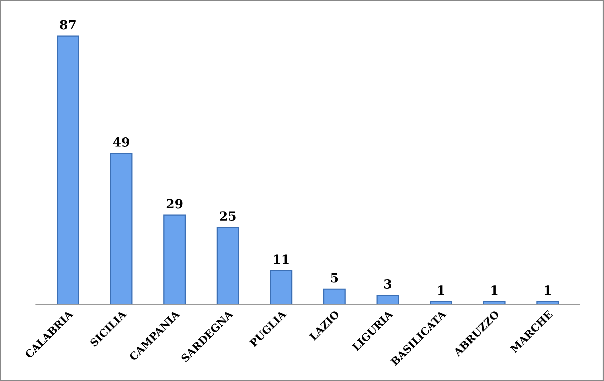  What do you see at coordinates (228, 217) in the screenshot?
I see `data-label: 25` at bounding box center [228, 217].